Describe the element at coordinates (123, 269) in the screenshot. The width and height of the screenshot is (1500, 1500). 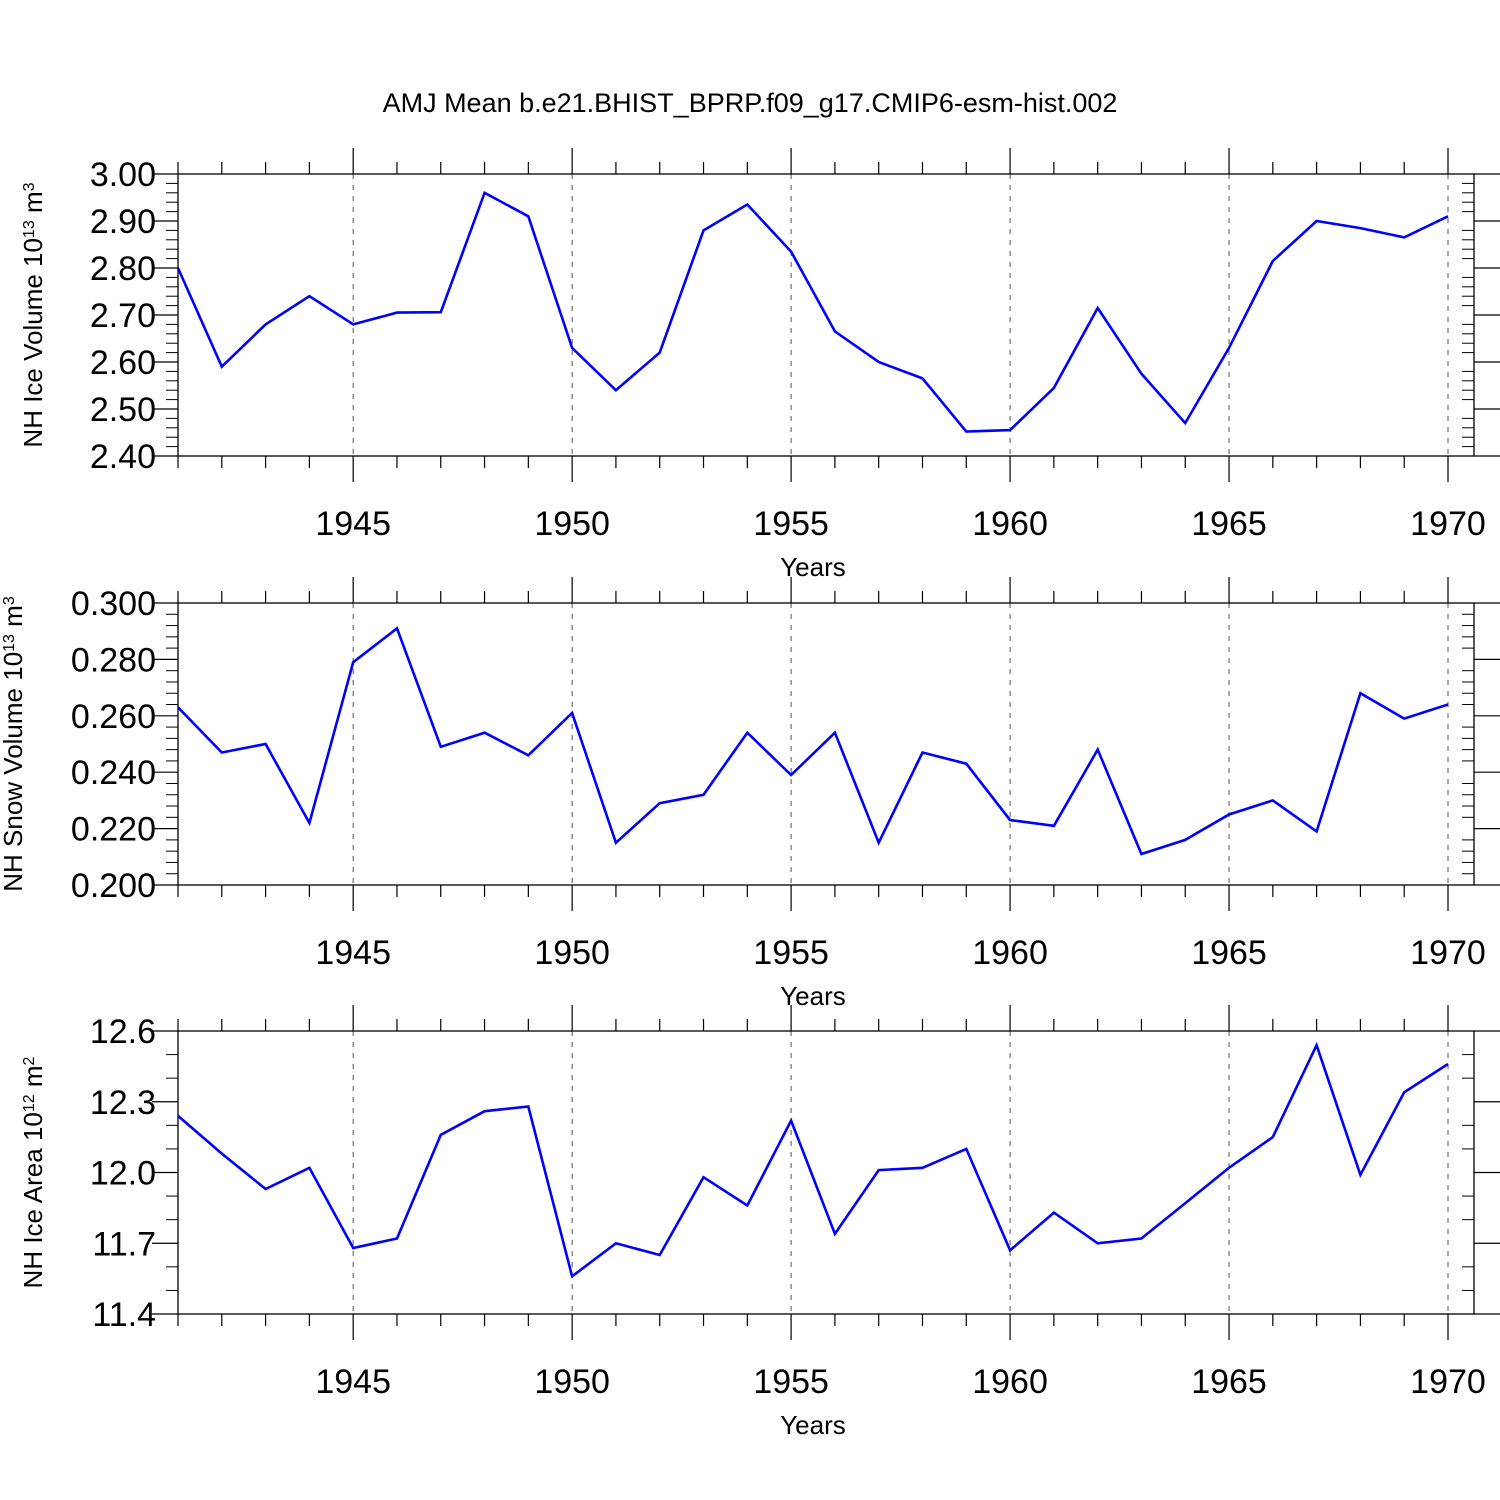
I see `y-tick-label: 2.80` at that location.